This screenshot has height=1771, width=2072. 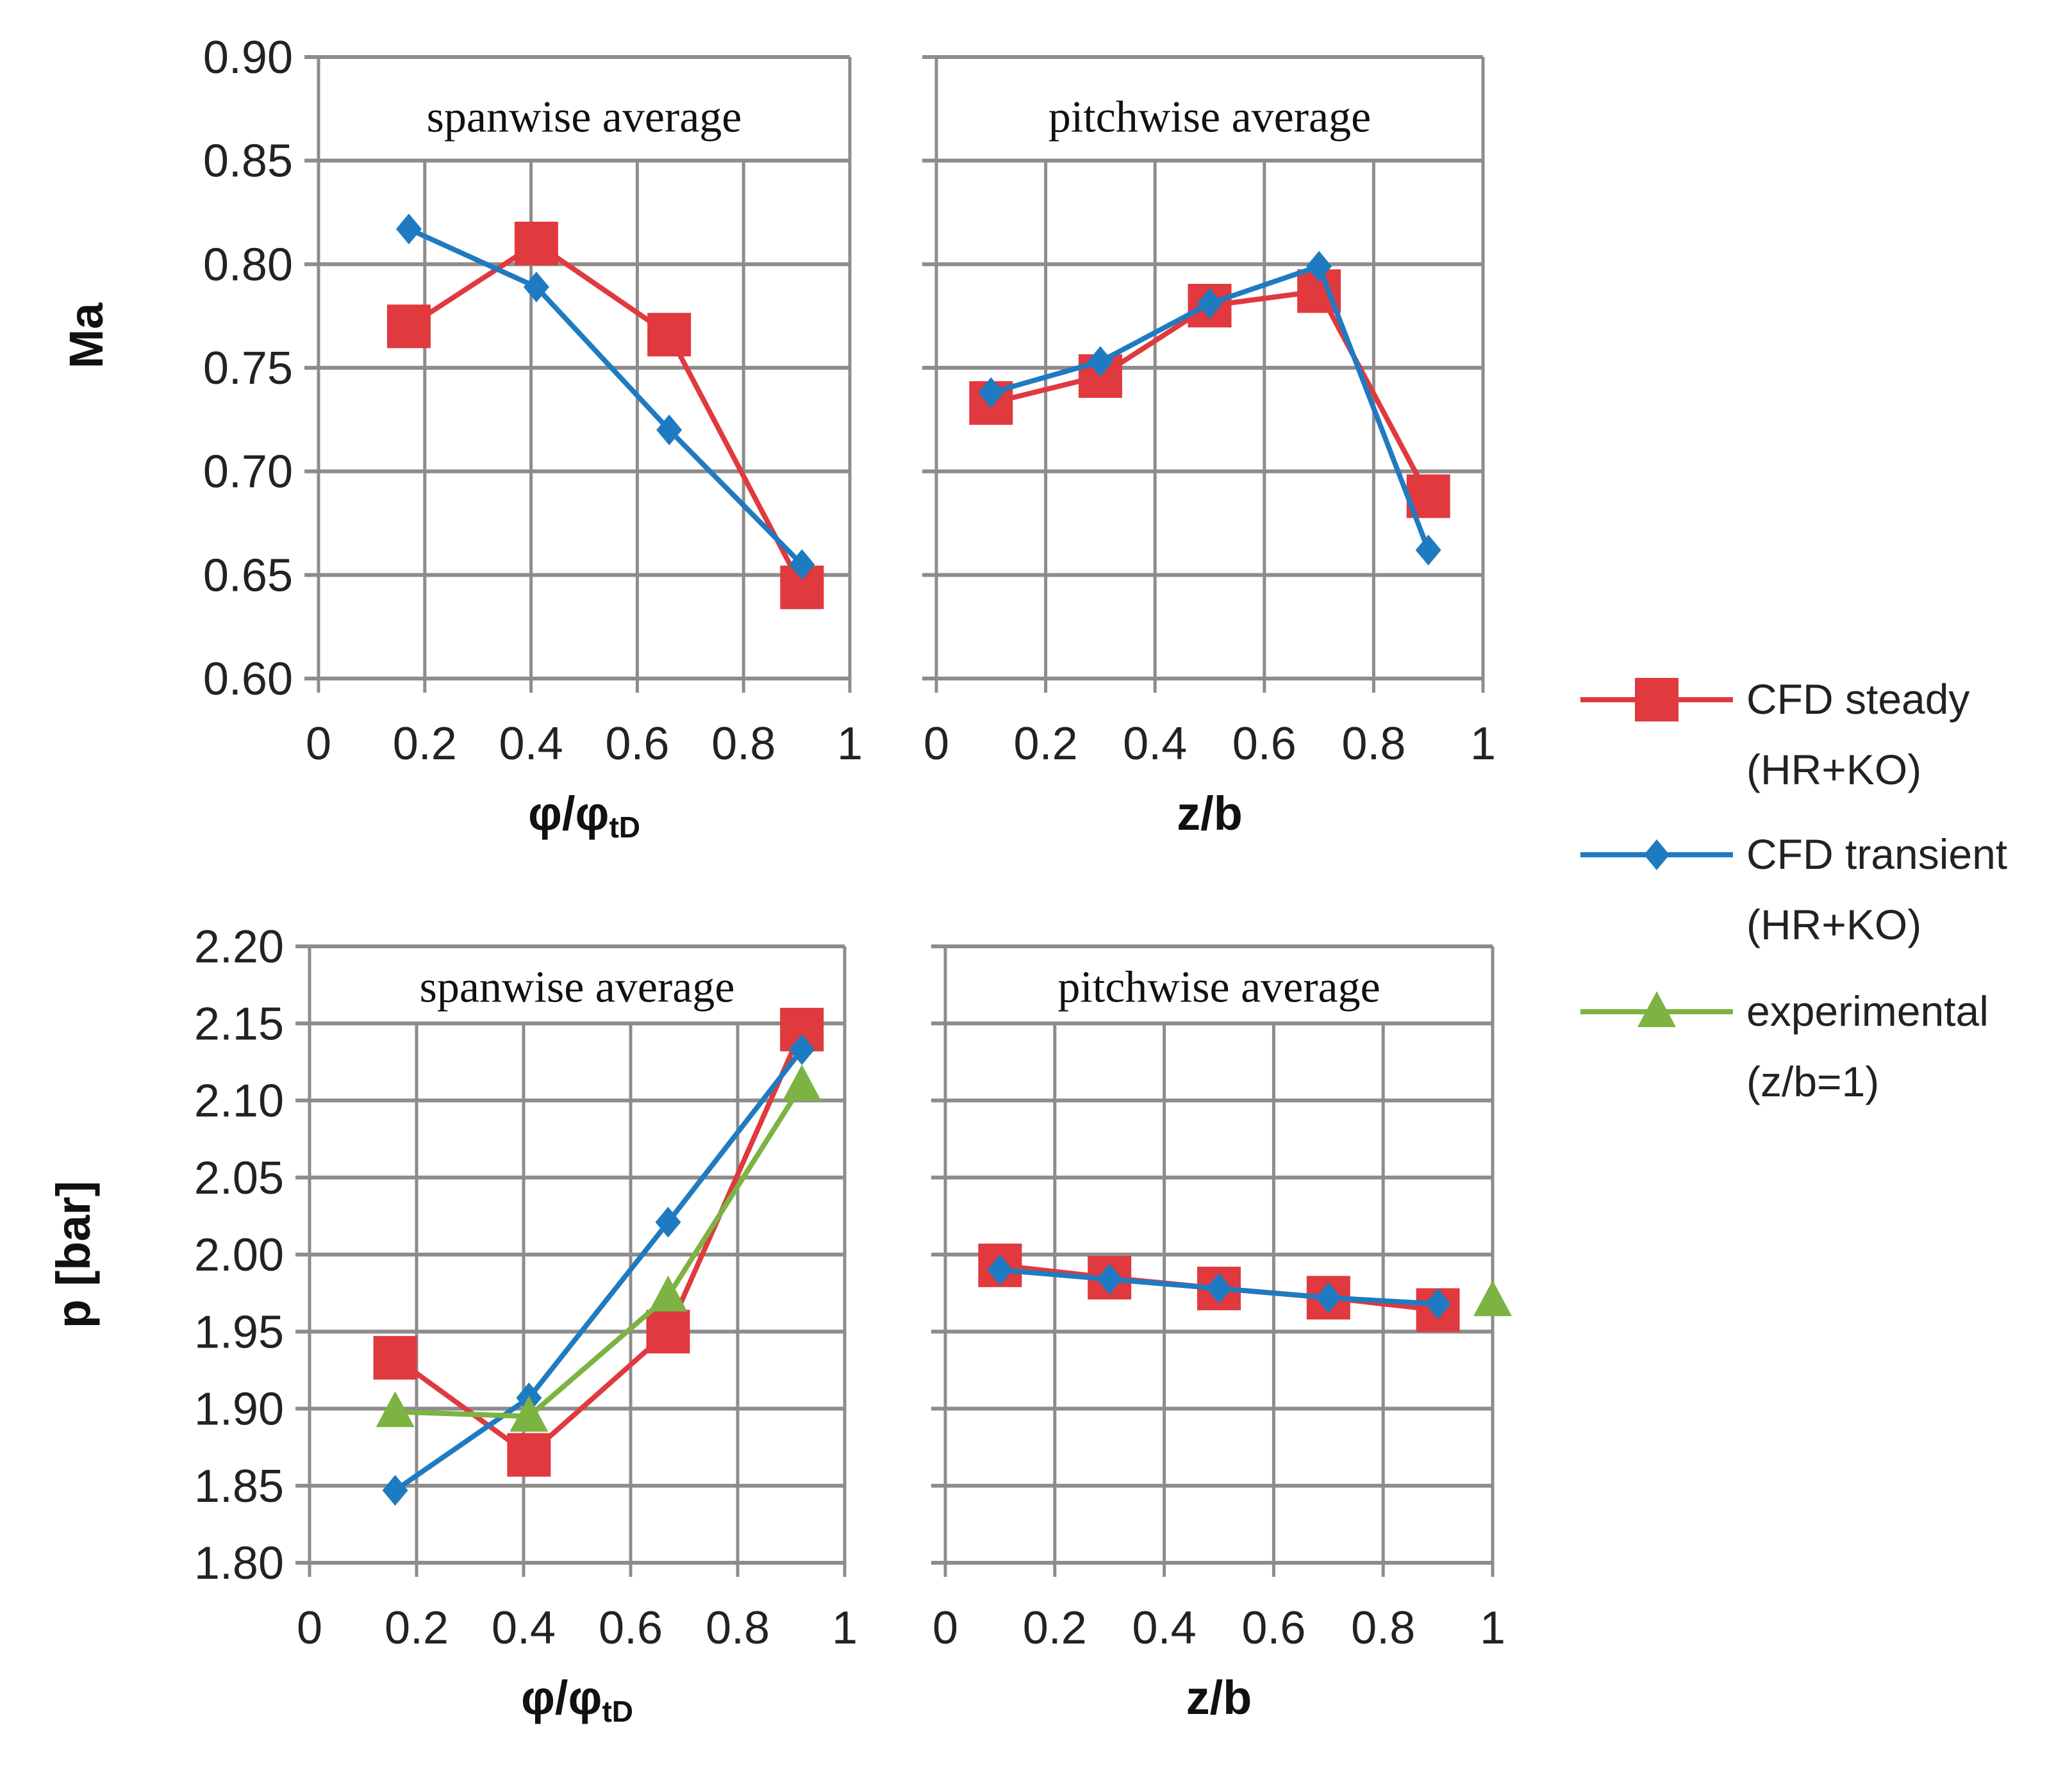 What do you see at coordinates (239, 1024) in the screenshot?
I see `y-tick-label: 2.15` at bounding box center [239, 1024].